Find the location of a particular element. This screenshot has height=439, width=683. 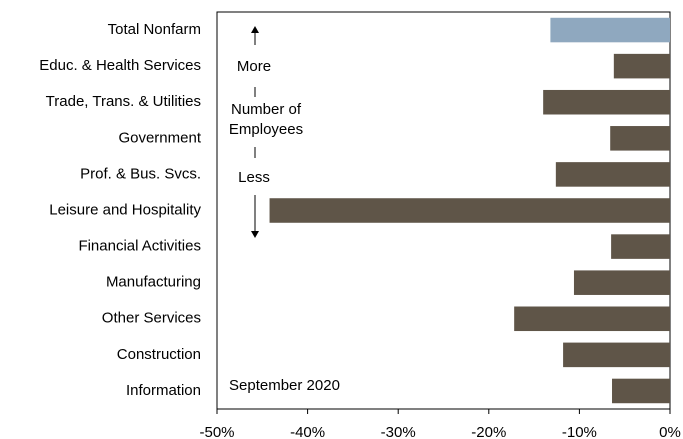

y-tick-label: Trade, Trans. & Utilities is located at coordinates (123, 101).